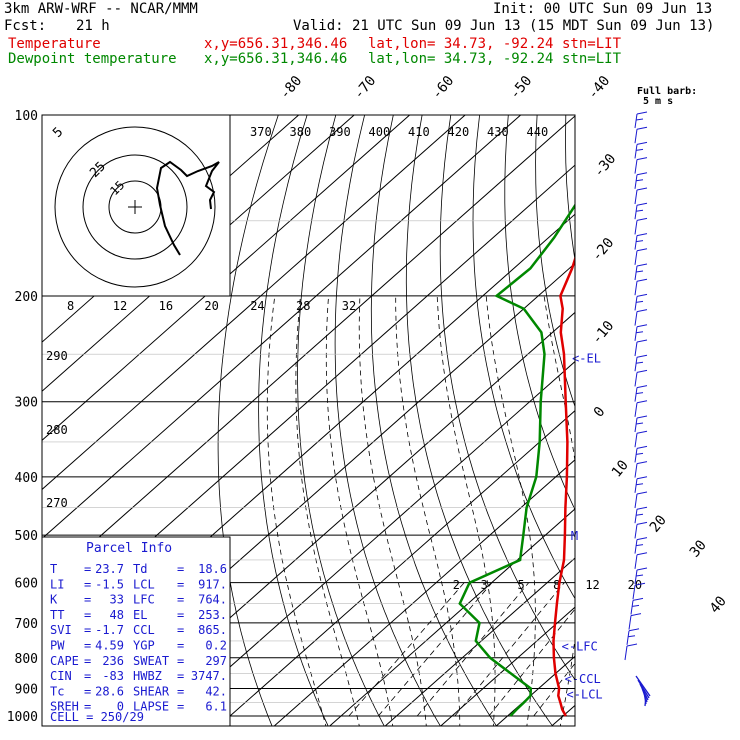 The image size is (740, 740). Describe the element at coordinates (603, 250) in the screenshot. I see `skewed-temp-label-6: -20` at that location.